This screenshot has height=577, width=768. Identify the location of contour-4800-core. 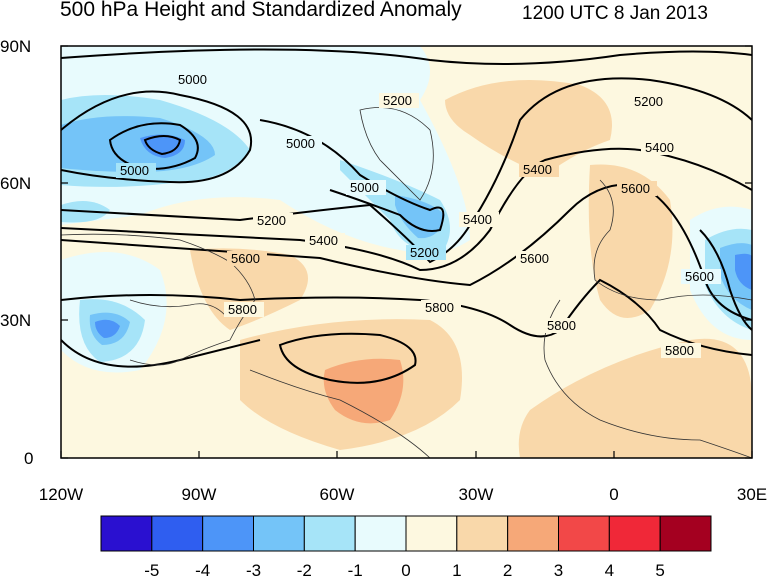
(162, 145).